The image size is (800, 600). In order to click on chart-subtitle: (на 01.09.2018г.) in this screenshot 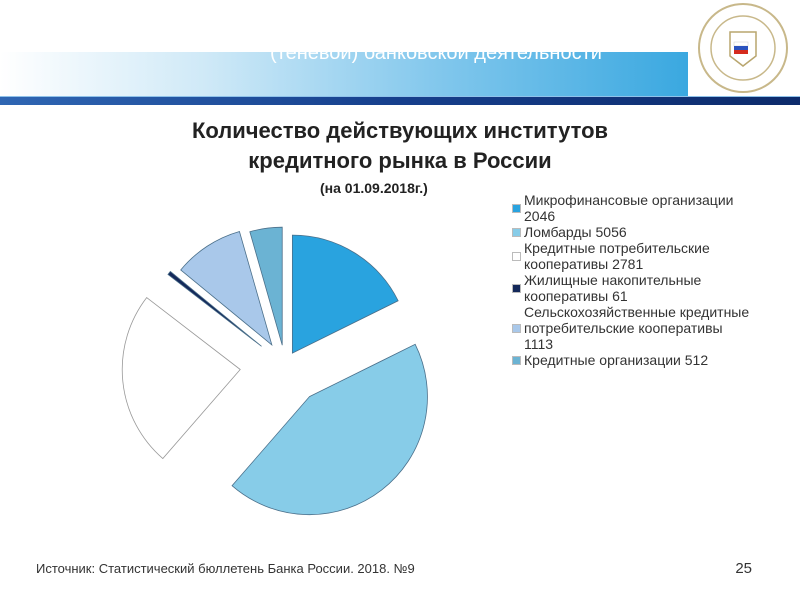, I will do `click(374, 188)`.